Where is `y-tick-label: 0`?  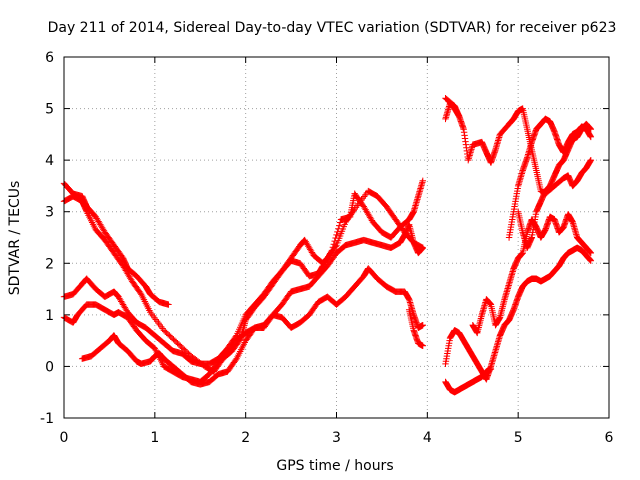
y-tick-label: 0 is located at coordinates (49, 367).